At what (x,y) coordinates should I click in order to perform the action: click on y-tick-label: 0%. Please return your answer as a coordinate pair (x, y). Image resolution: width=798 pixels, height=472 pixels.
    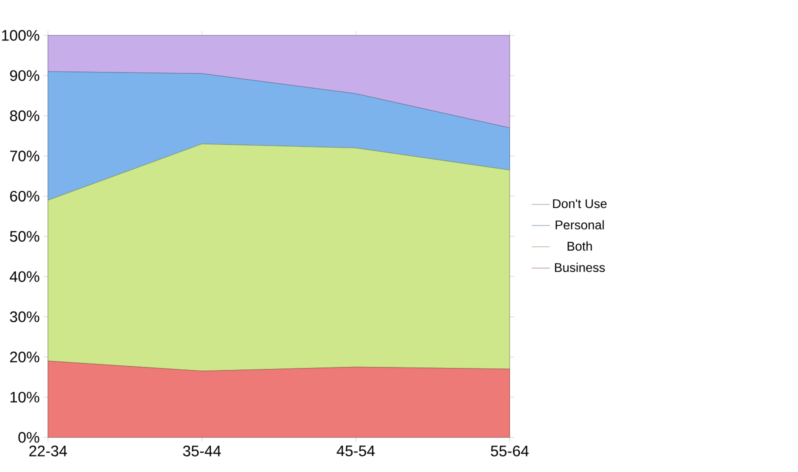
    Looking at the image, I should click on (29, 437).